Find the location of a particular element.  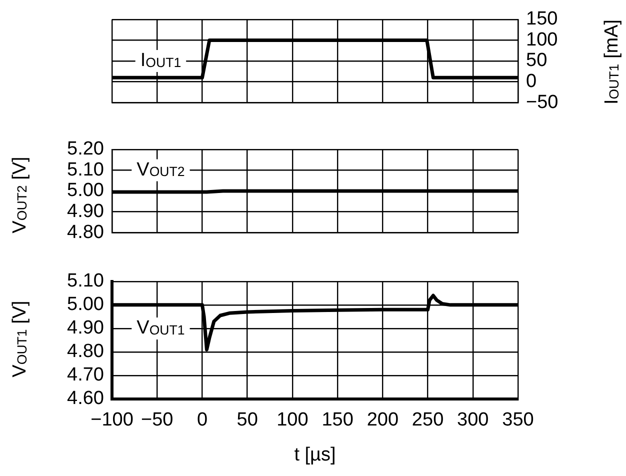

x-tick-label: 100 is located at coordinates (292, 420).